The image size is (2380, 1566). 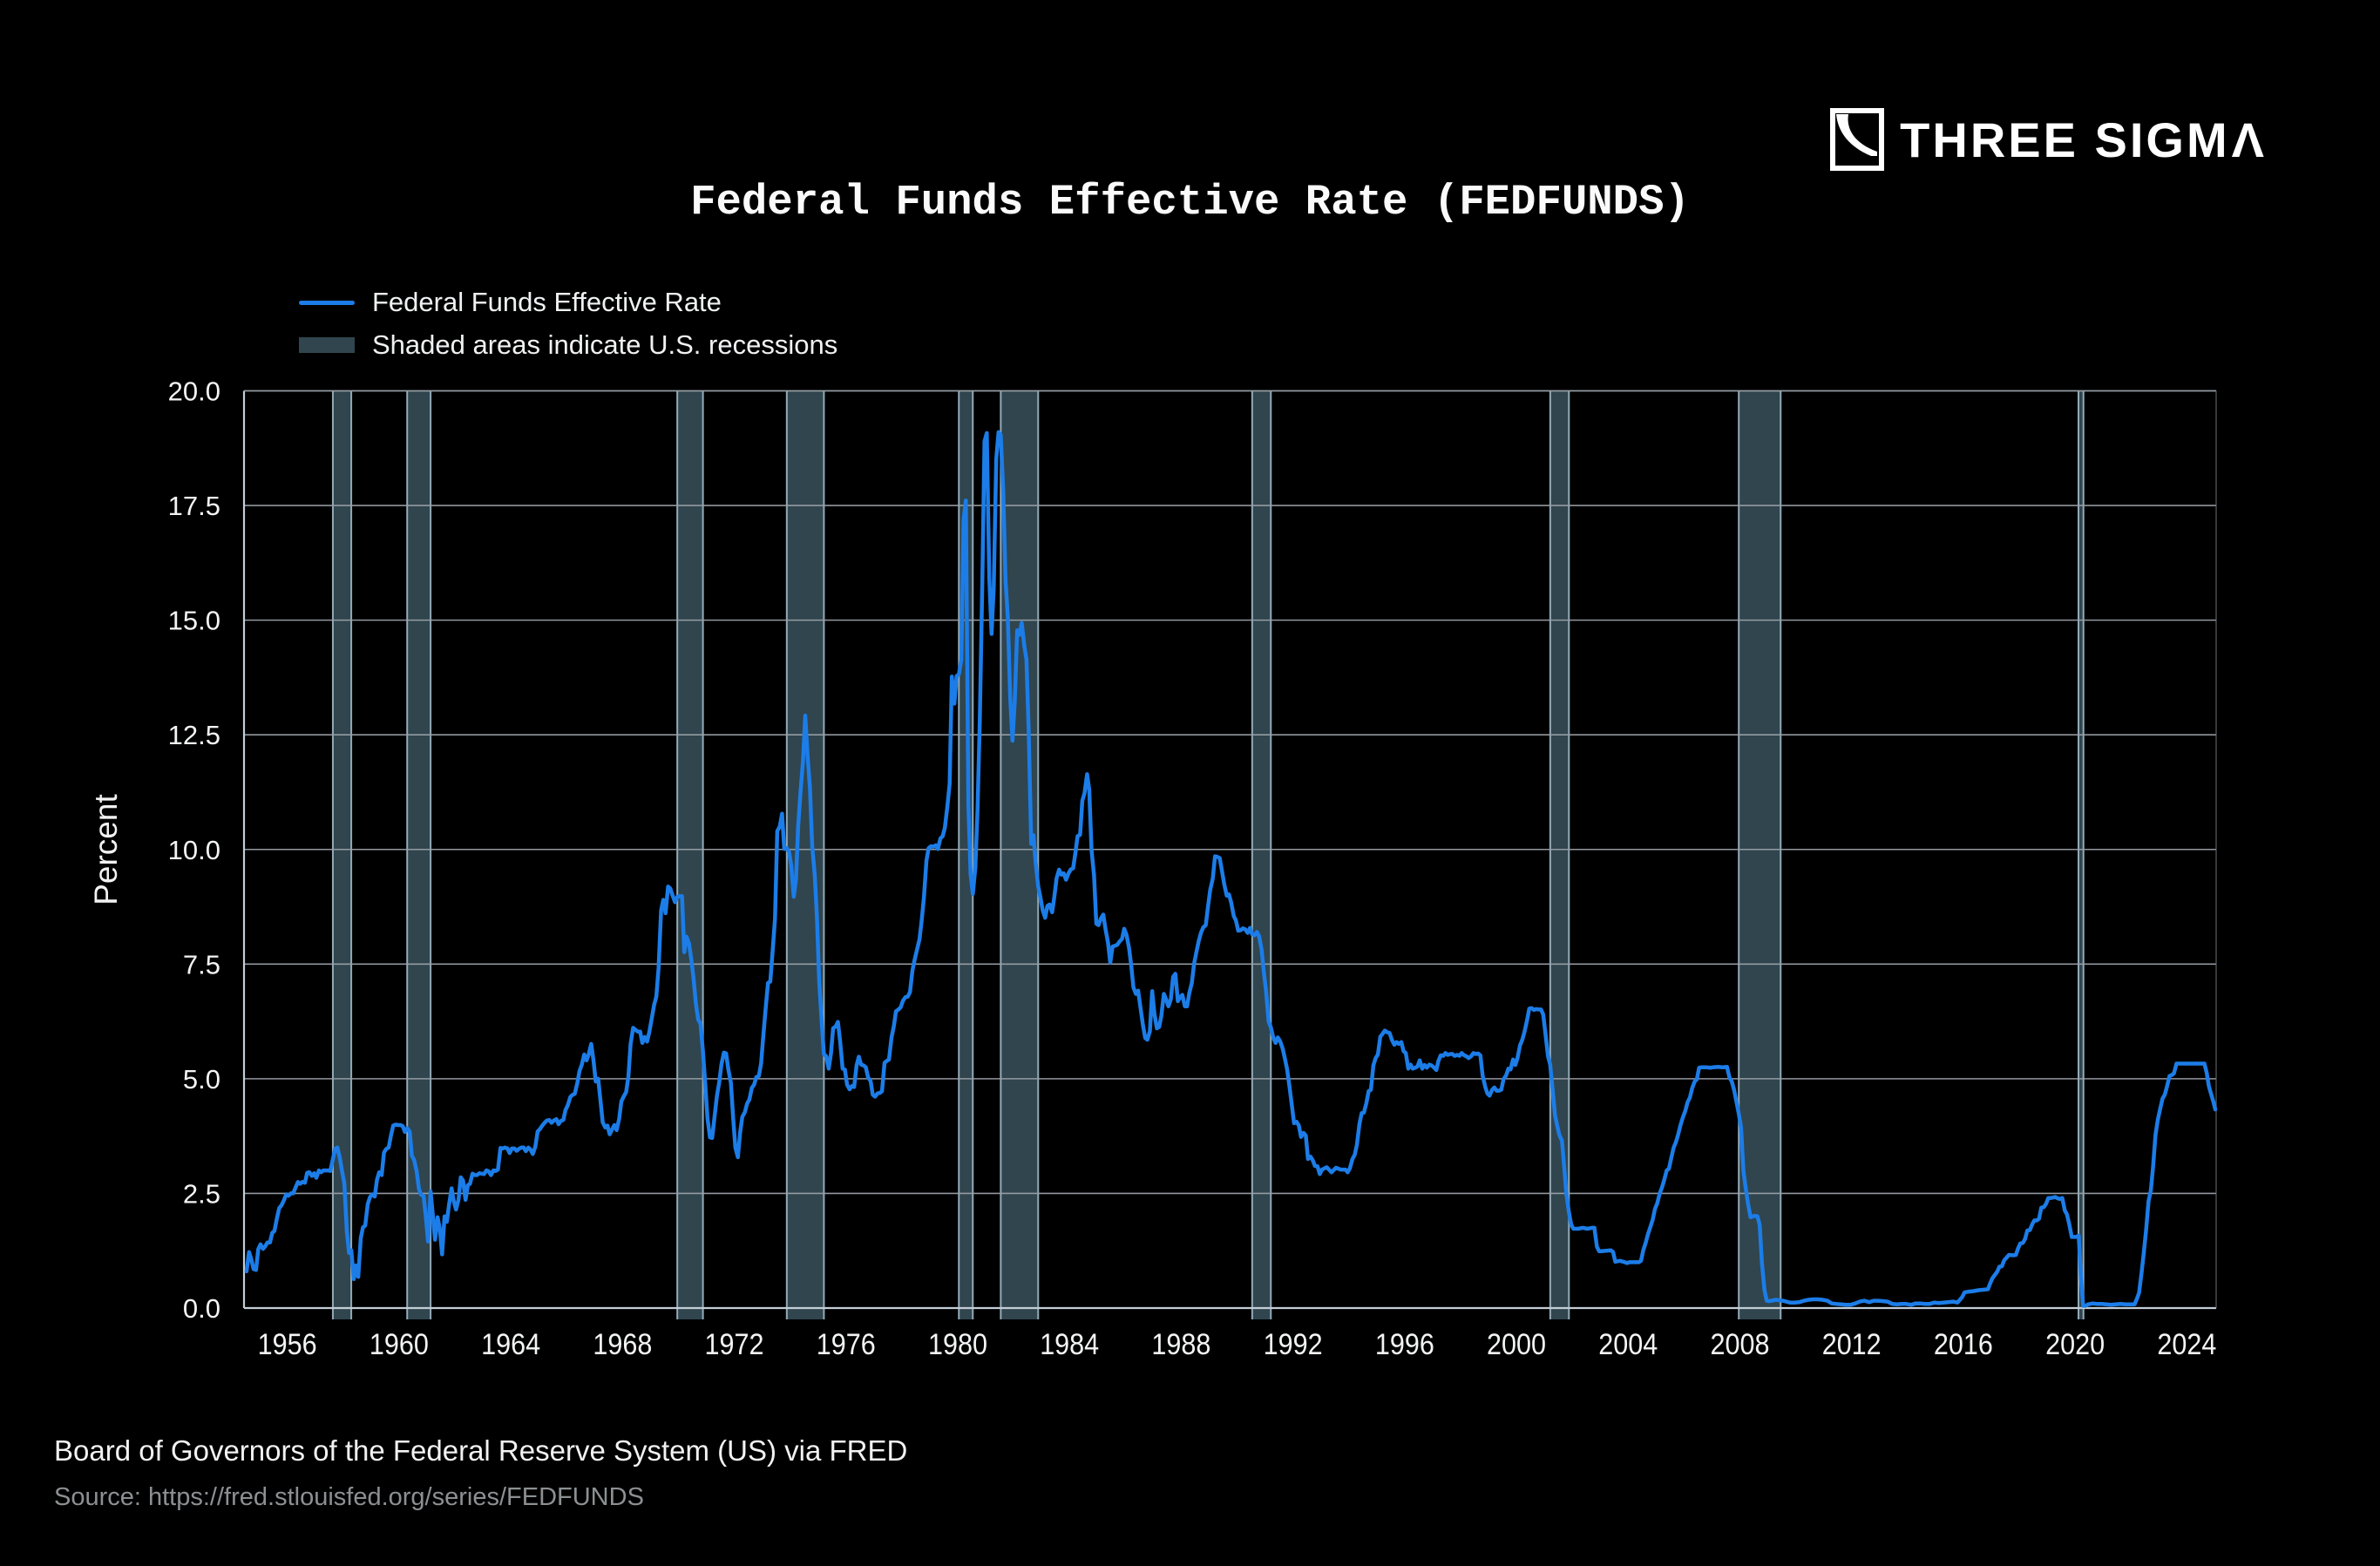 What do you see at coordinates (201, 1308) in the screenshot?
I see `y-tick-label: 0.0` at bounding box center [201, 1308].